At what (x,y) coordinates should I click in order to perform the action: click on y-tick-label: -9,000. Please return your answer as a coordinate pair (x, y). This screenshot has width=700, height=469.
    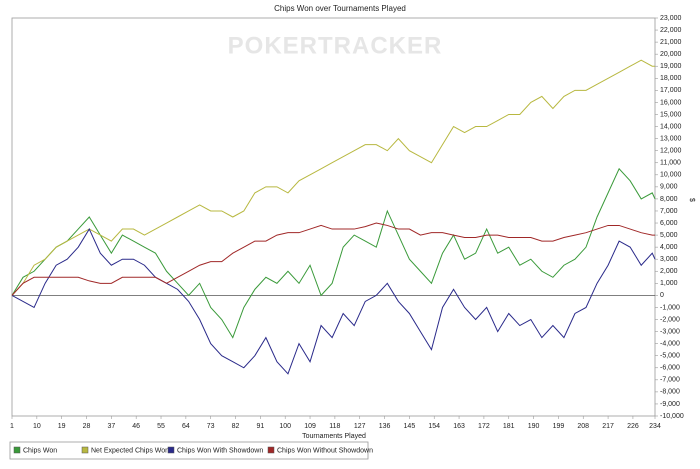
    Looking at the image, I should click on (670, 404).